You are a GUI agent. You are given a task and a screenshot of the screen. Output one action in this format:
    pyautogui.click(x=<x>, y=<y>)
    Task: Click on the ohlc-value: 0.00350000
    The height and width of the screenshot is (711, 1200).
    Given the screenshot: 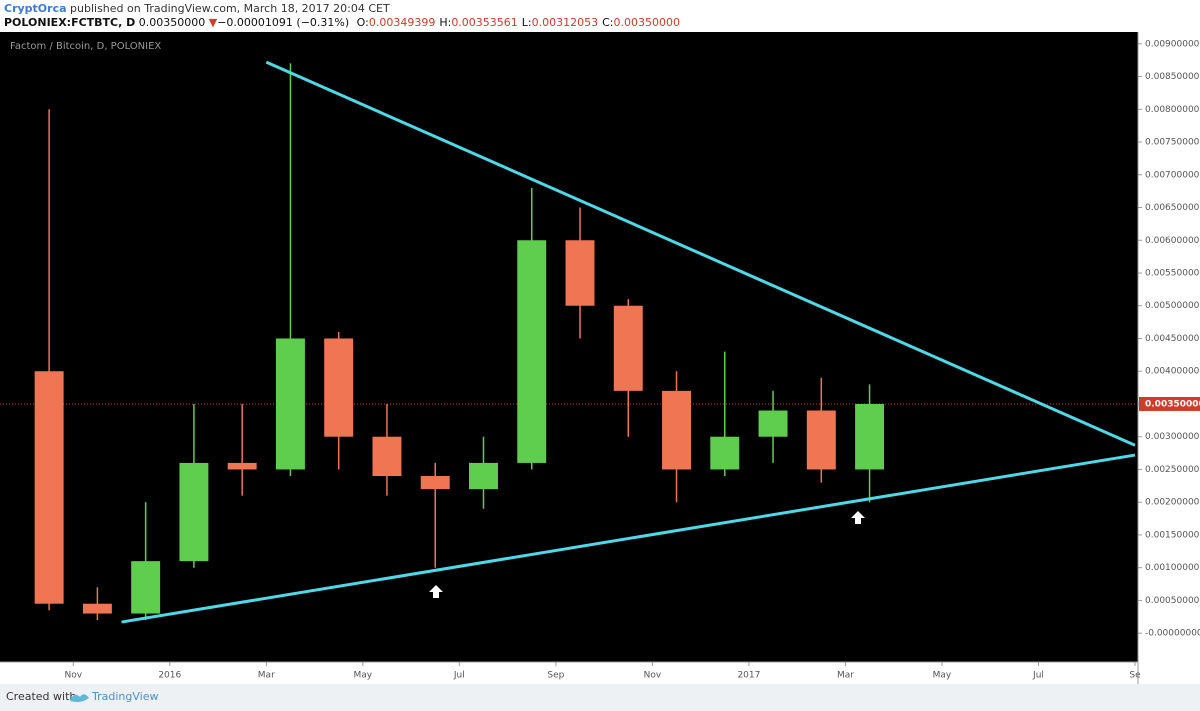 What is the action you would take?
    pyautogui.click(x=647, y=22)
    